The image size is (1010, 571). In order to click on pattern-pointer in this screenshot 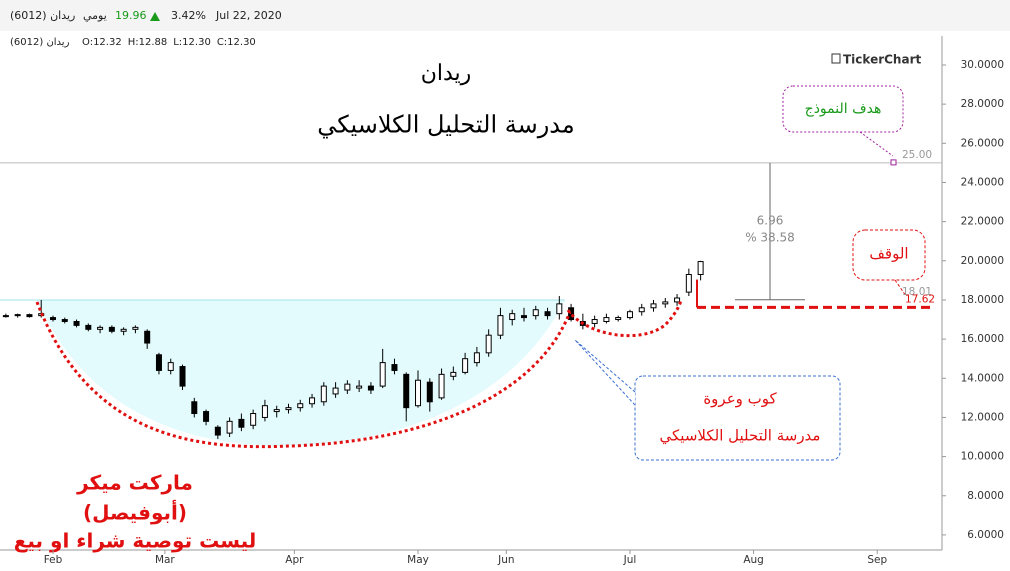, I will do `click(605, 372)`.